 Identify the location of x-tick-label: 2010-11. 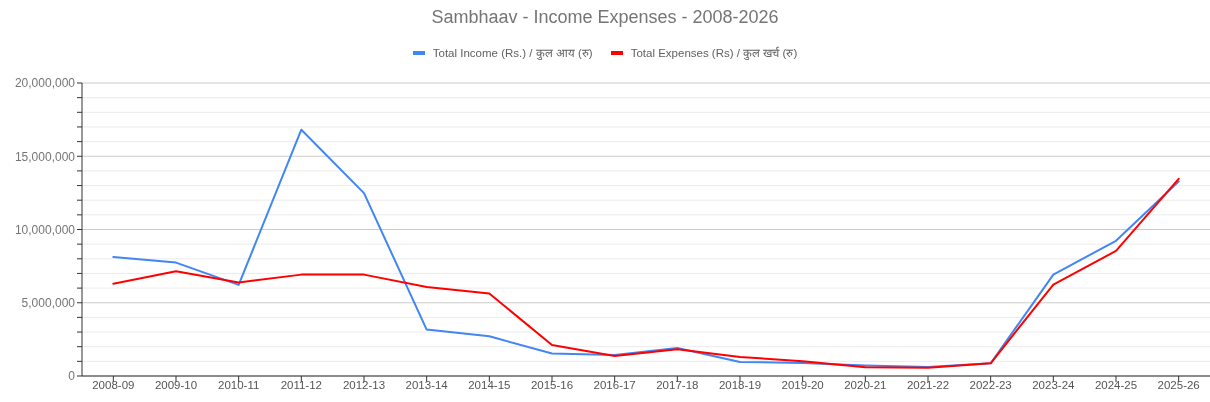
(238, 385).